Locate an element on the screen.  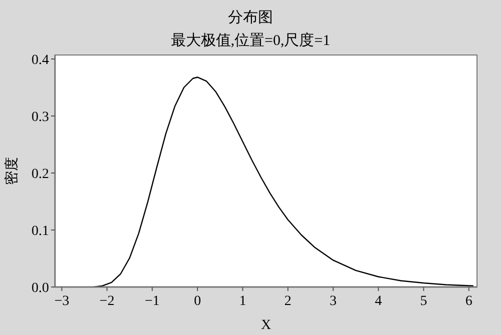
chart-title: 分布图 is located at coordinates (250, 17).